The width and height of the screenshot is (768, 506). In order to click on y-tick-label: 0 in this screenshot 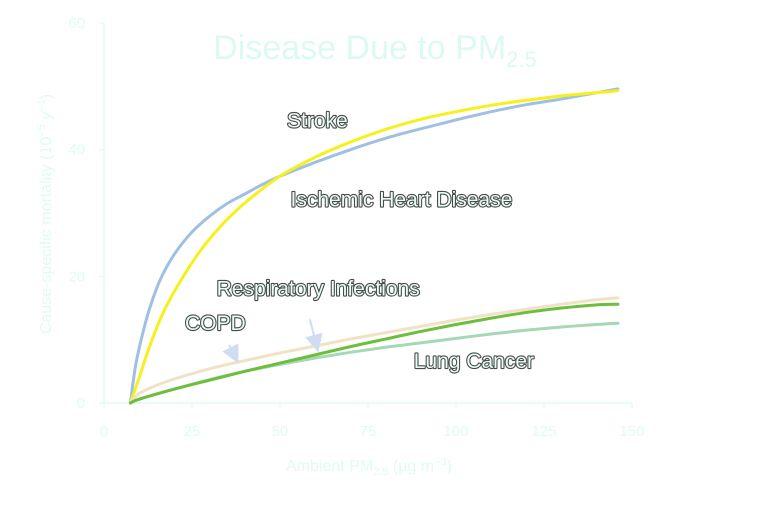, I will do `click(81, 403)`.